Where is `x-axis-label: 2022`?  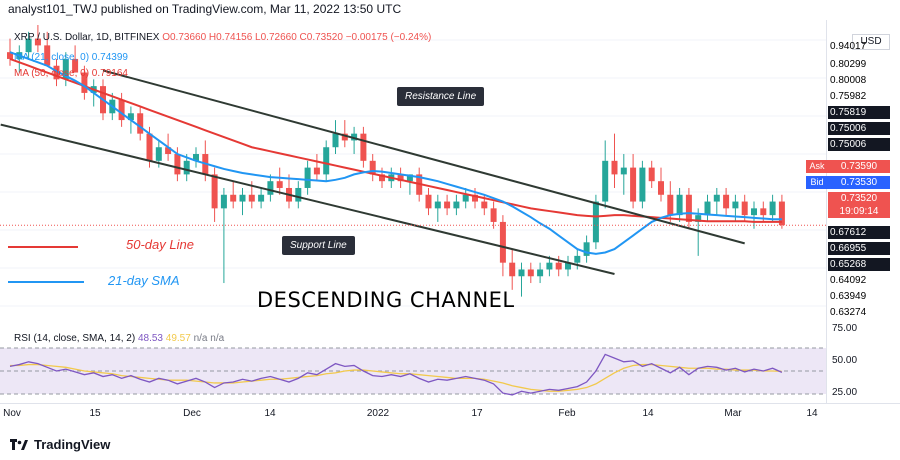
x-axis-label: 2022 is located at coordinates (378, 413).